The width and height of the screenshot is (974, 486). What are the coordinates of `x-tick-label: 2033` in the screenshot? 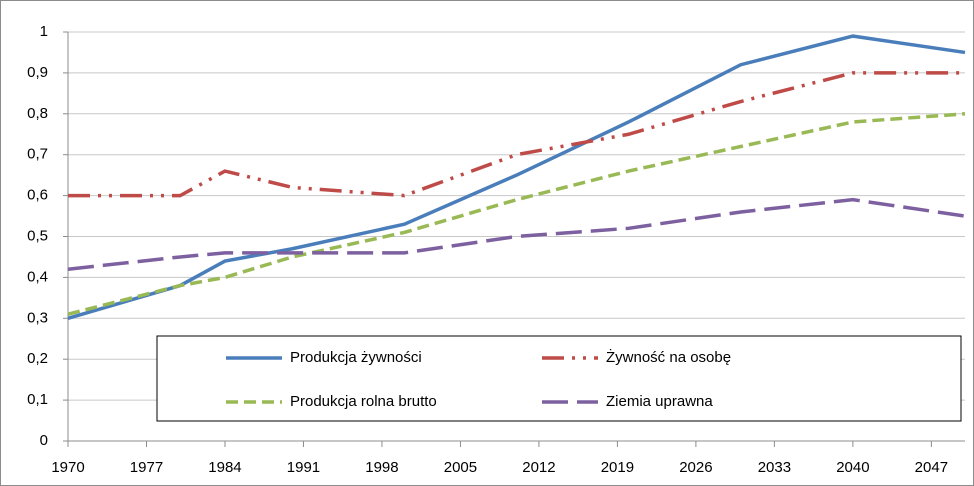 It's located at (774, 467).